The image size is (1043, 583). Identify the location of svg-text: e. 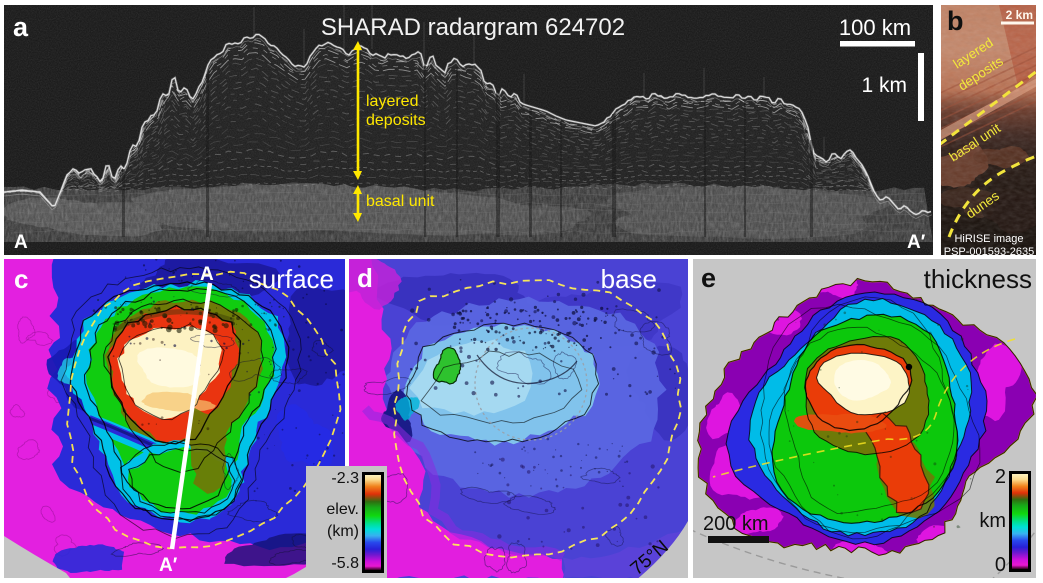
(708, 278).